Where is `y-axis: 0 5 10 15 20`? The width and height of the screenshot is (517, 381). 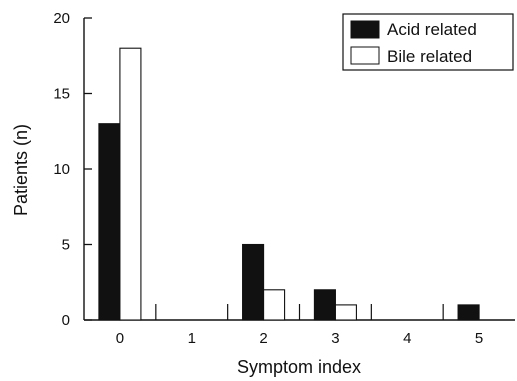
y-axis: 0 5 10 15 20 is located at coordinates (72, 169).